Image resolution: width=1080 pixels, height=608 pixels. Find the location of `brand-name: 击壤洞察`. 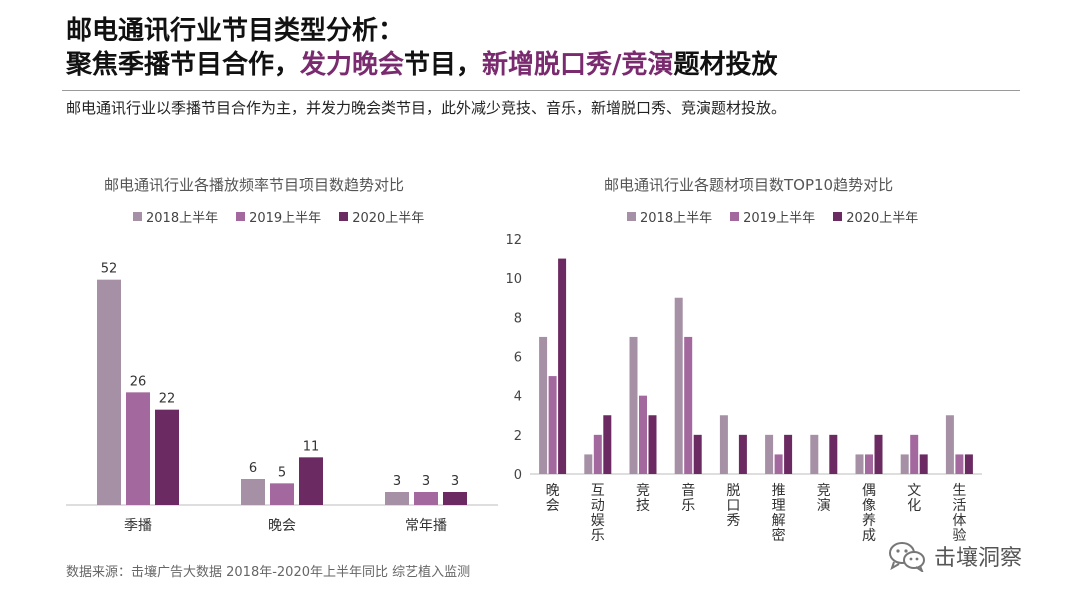

brand-name: 击壤洞察 is located at coordinates (978, 558).